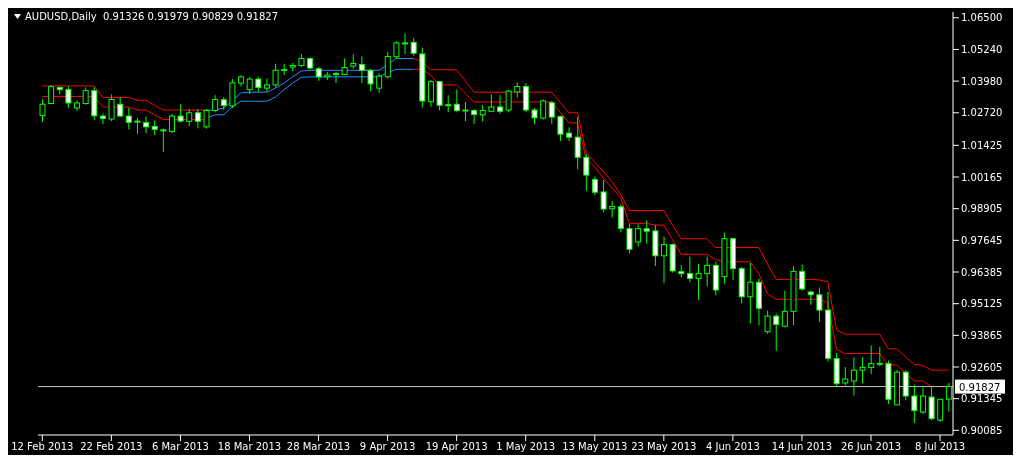 The image size is (1023, 465). What do you see at coordinates (982, 49) in the screenshot?
I see `y-tick-label: 1.05240` at bounding box center [982, 49].